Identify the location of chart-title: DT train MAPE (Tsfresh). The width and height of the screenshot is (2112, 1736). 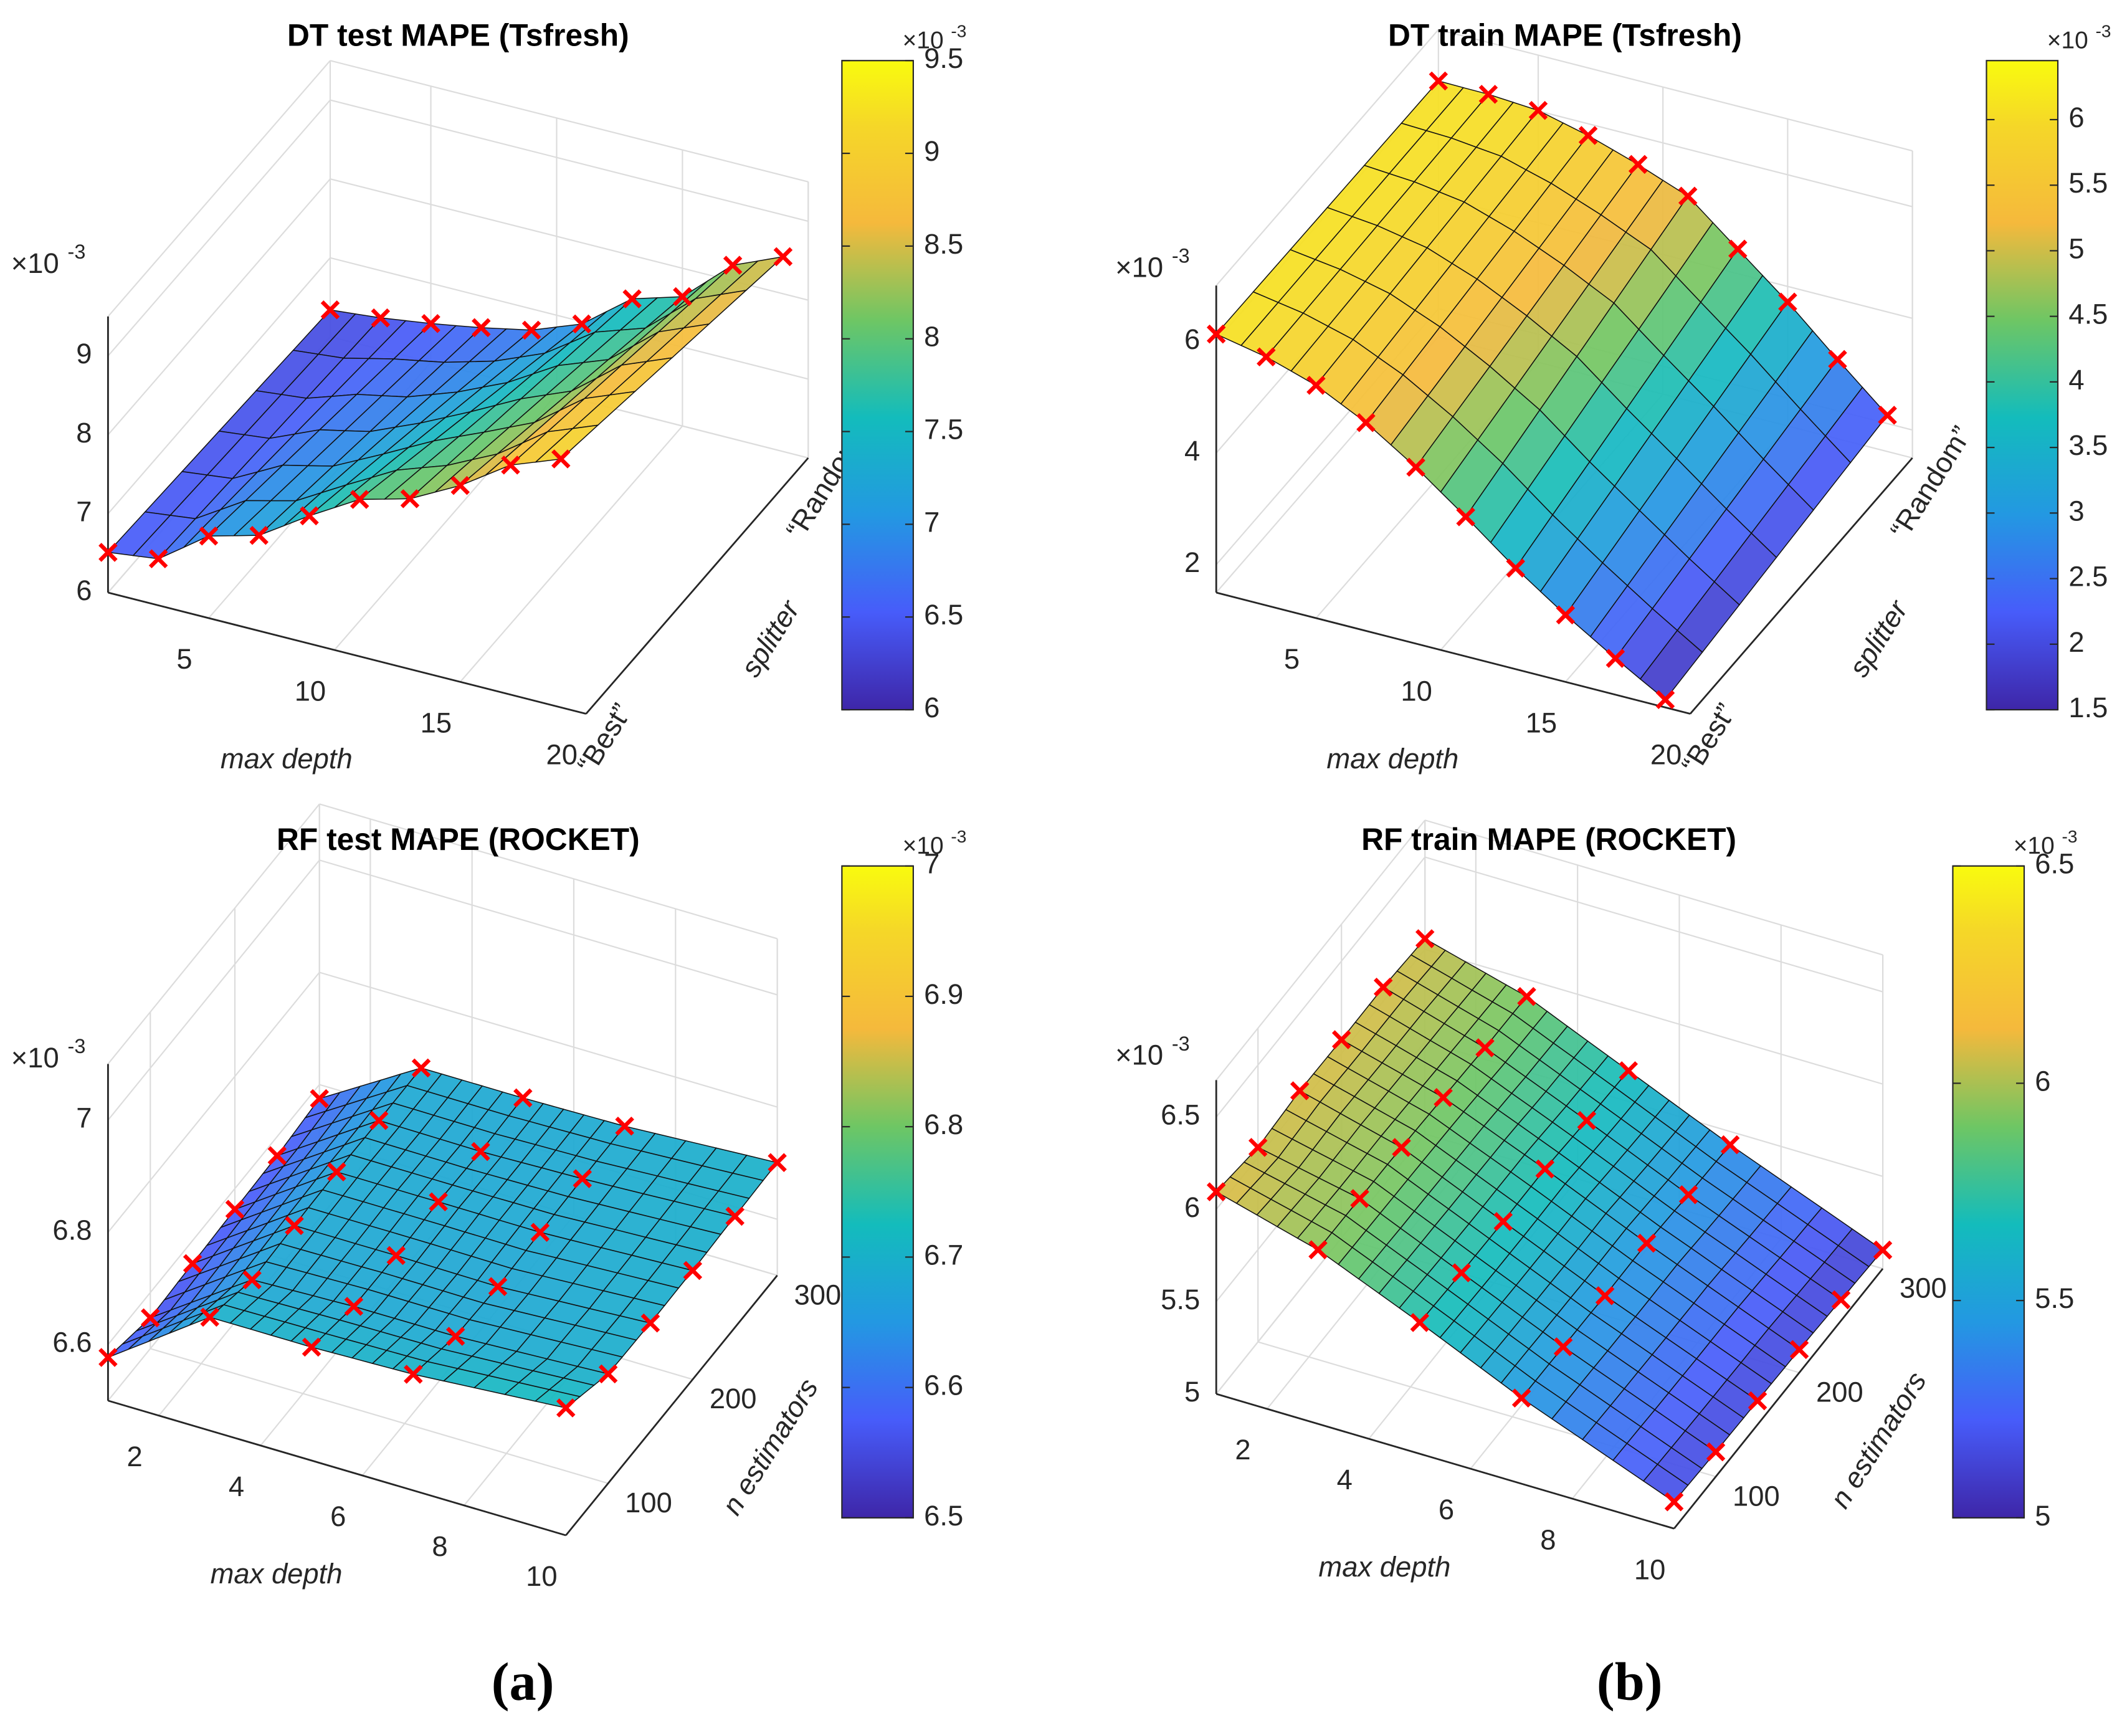
(1565, 35).